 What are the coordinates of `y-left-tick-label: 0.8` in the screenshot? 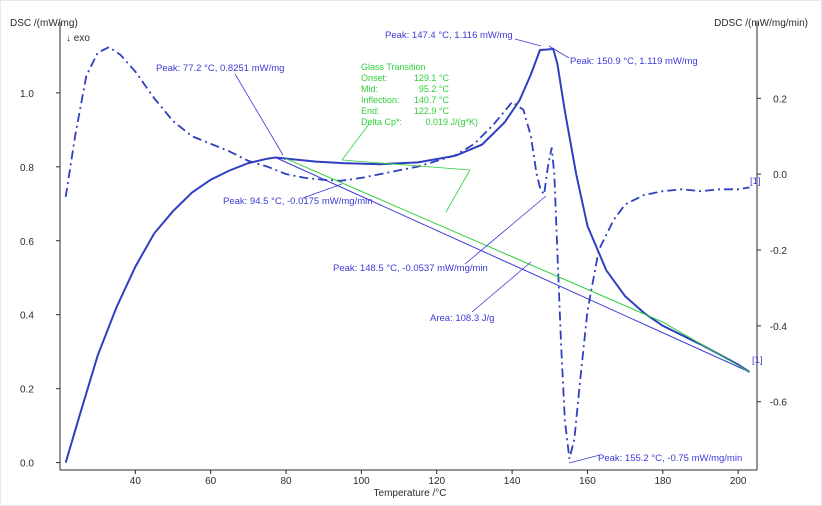 It's located at (27, 168).